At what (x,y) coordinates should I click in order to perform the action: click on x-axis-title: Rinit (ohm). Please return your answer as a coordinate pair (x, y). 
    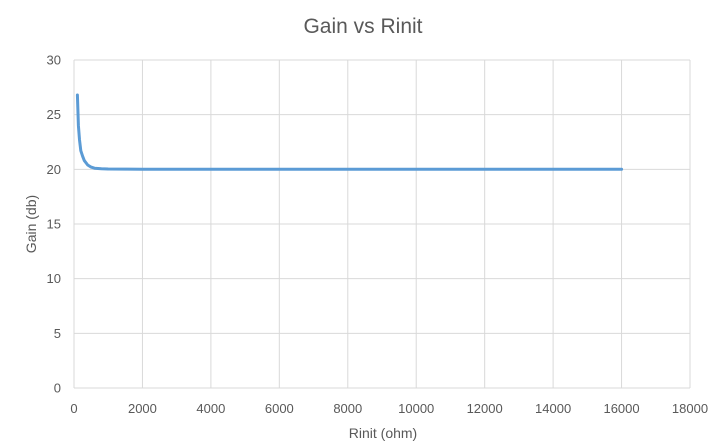
    Looking at the image, I should click on (383, 433).